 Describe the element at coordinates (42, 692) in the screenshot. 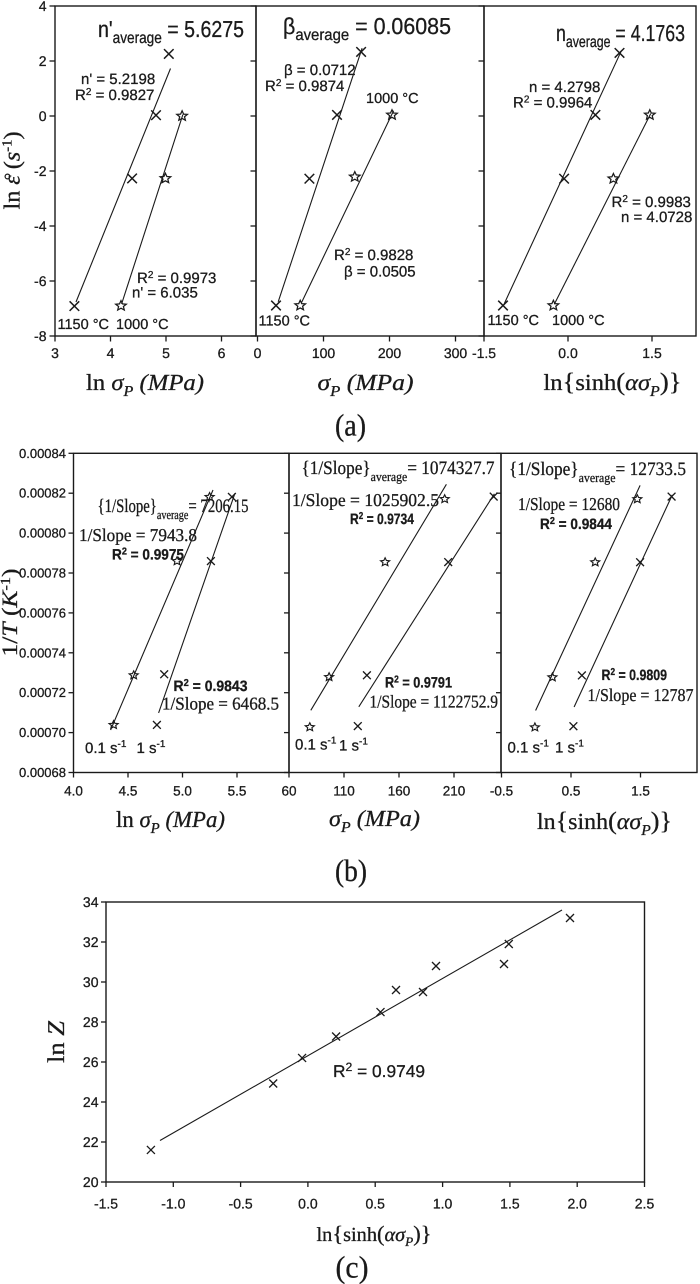

I see `svg-text: 0.00072` at that location.